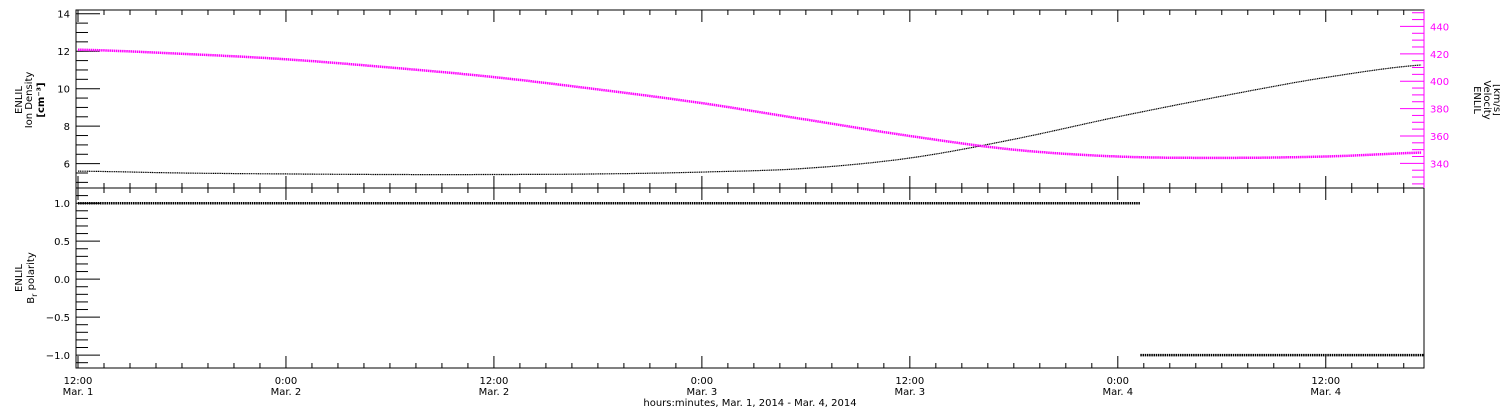 This screenshot has width=1500, height=410. I want to click on bottom-y-tick-label: 0.0, so click(62, 280).